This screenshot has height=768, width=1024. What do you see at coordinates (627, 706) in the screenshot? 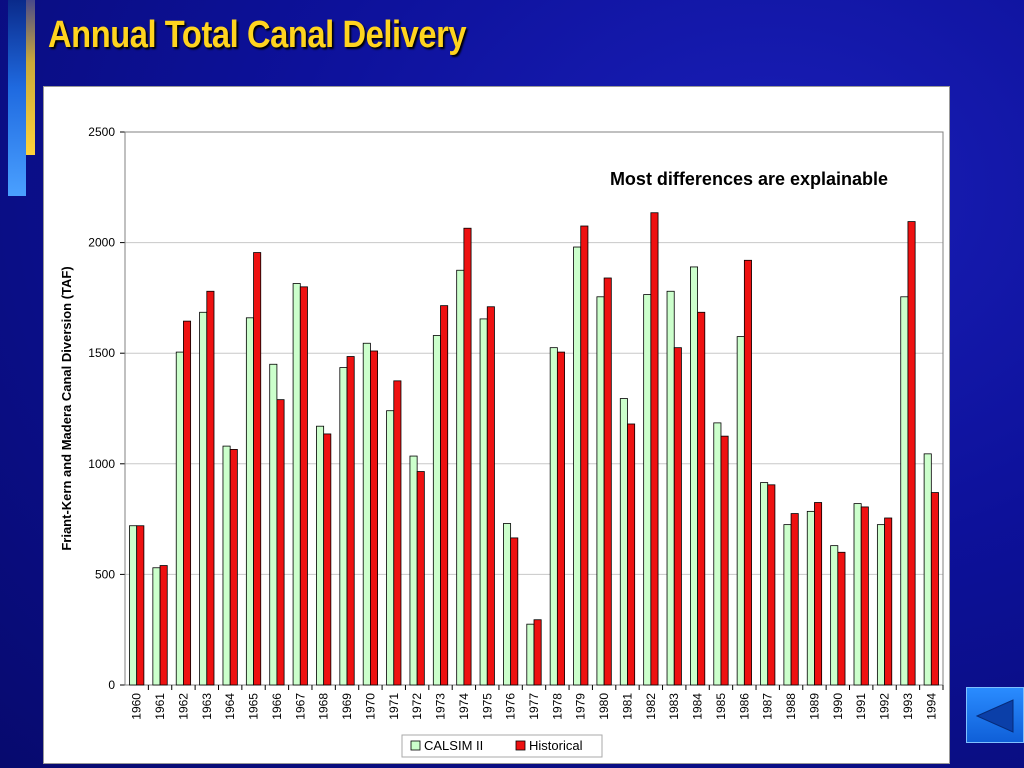
I see `x-tick-label: 1981` at bounding box center [627, 706].